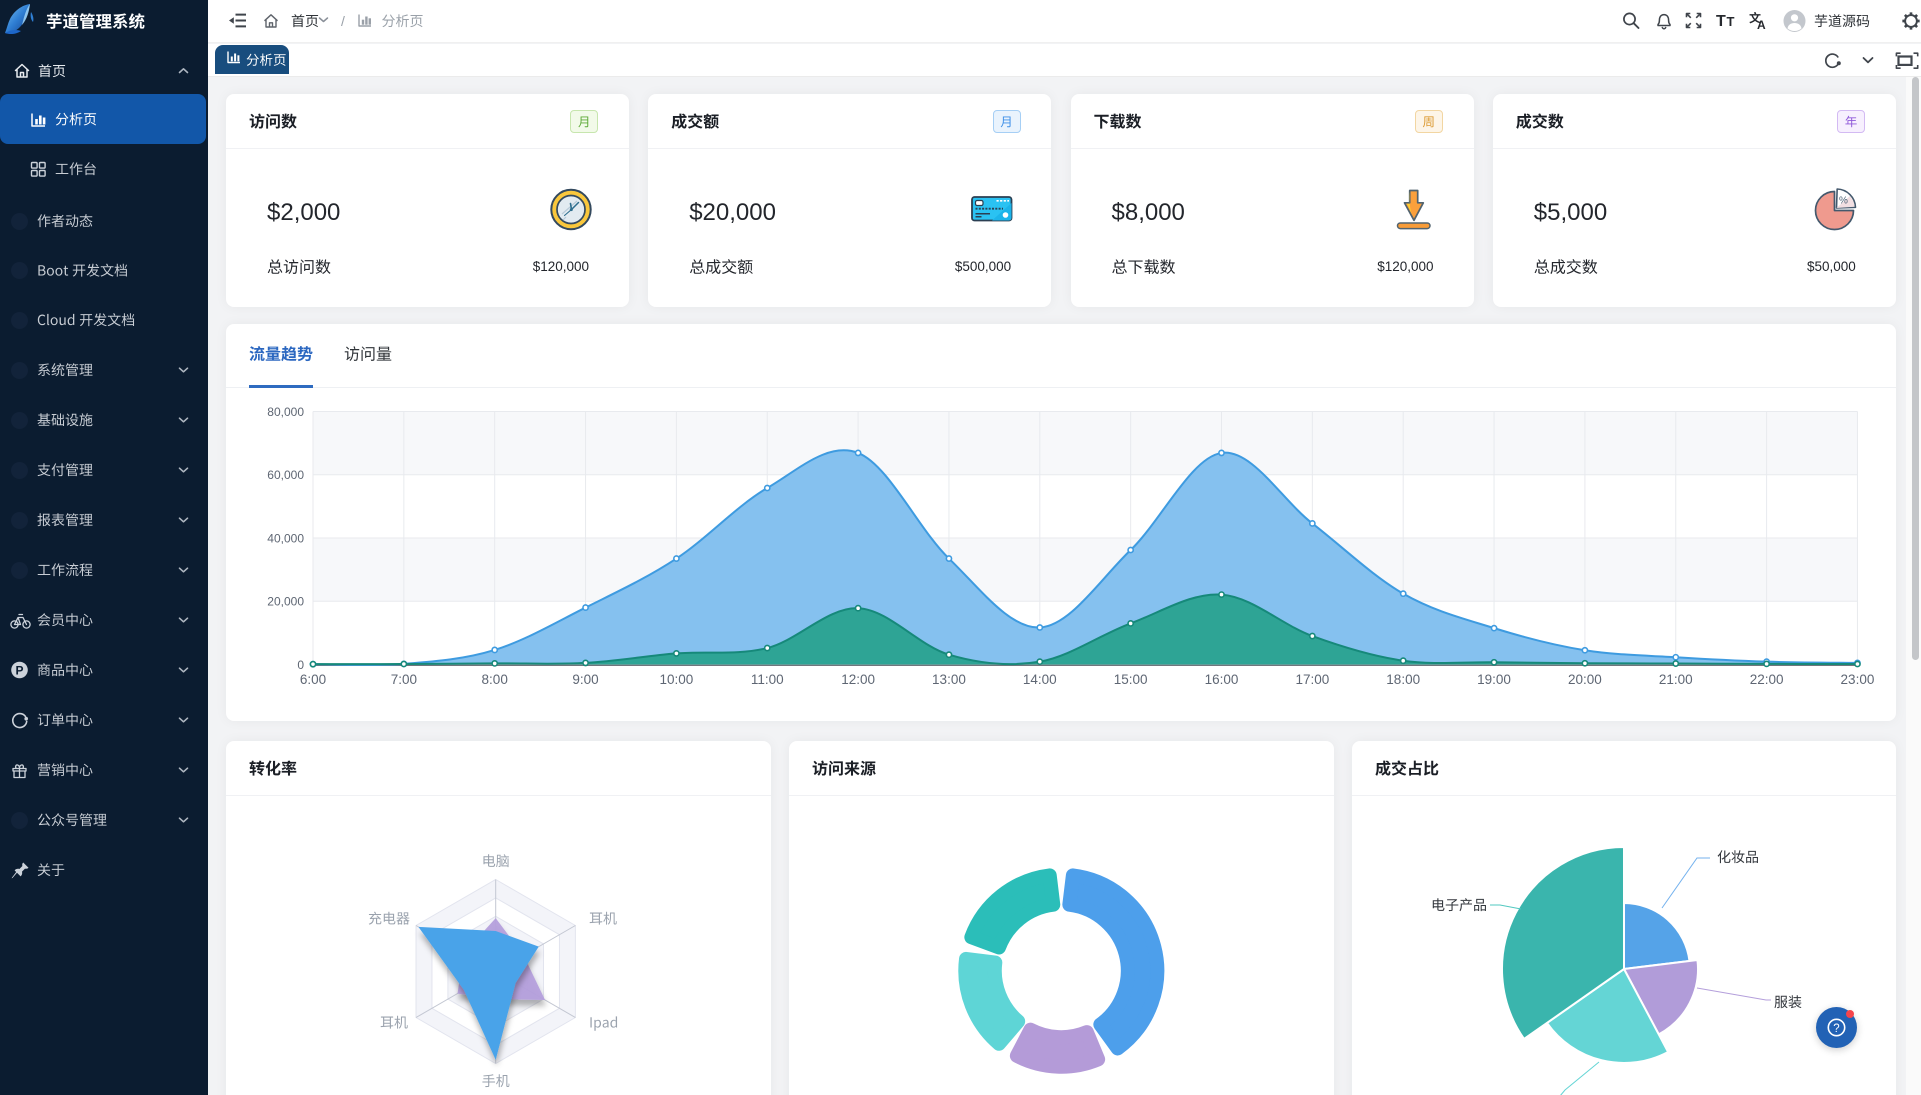 The image size is (1921, 1095). What do you see at coordinates (285, 538) in the screenshot?
I see `svg-text: 40,000` at bounding box center [285, 538].